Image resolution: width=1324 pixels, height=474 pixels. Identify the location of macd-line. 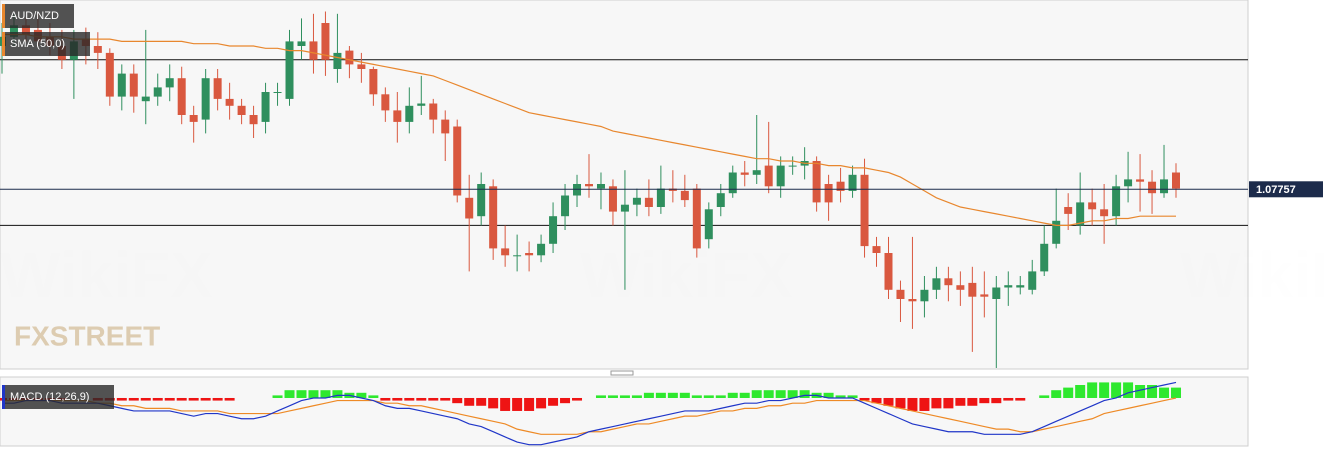
(589, 413).